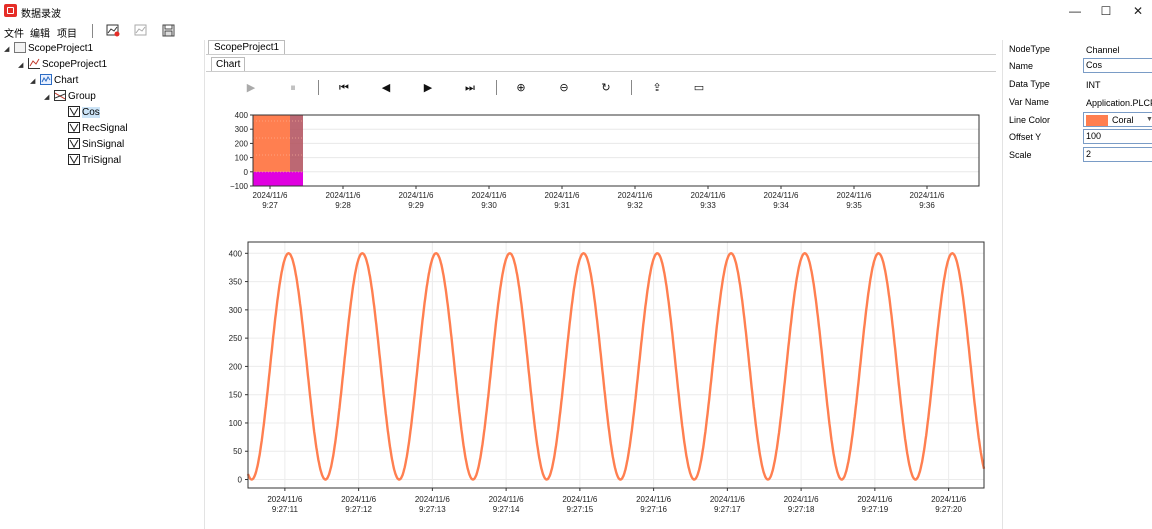 The image size is (1152, 529). Describe the element at coordinates (1117, 154) in the screenshot. I see `scale-field: 2` at that location.